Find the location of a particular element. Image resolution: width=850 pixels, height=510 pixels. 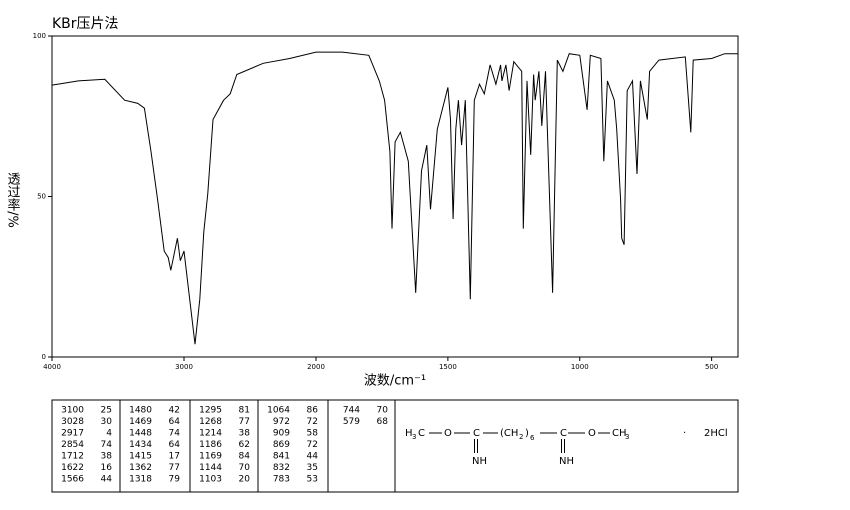

peak-wavenumber: 3028 is located at coordinates (72, 422).